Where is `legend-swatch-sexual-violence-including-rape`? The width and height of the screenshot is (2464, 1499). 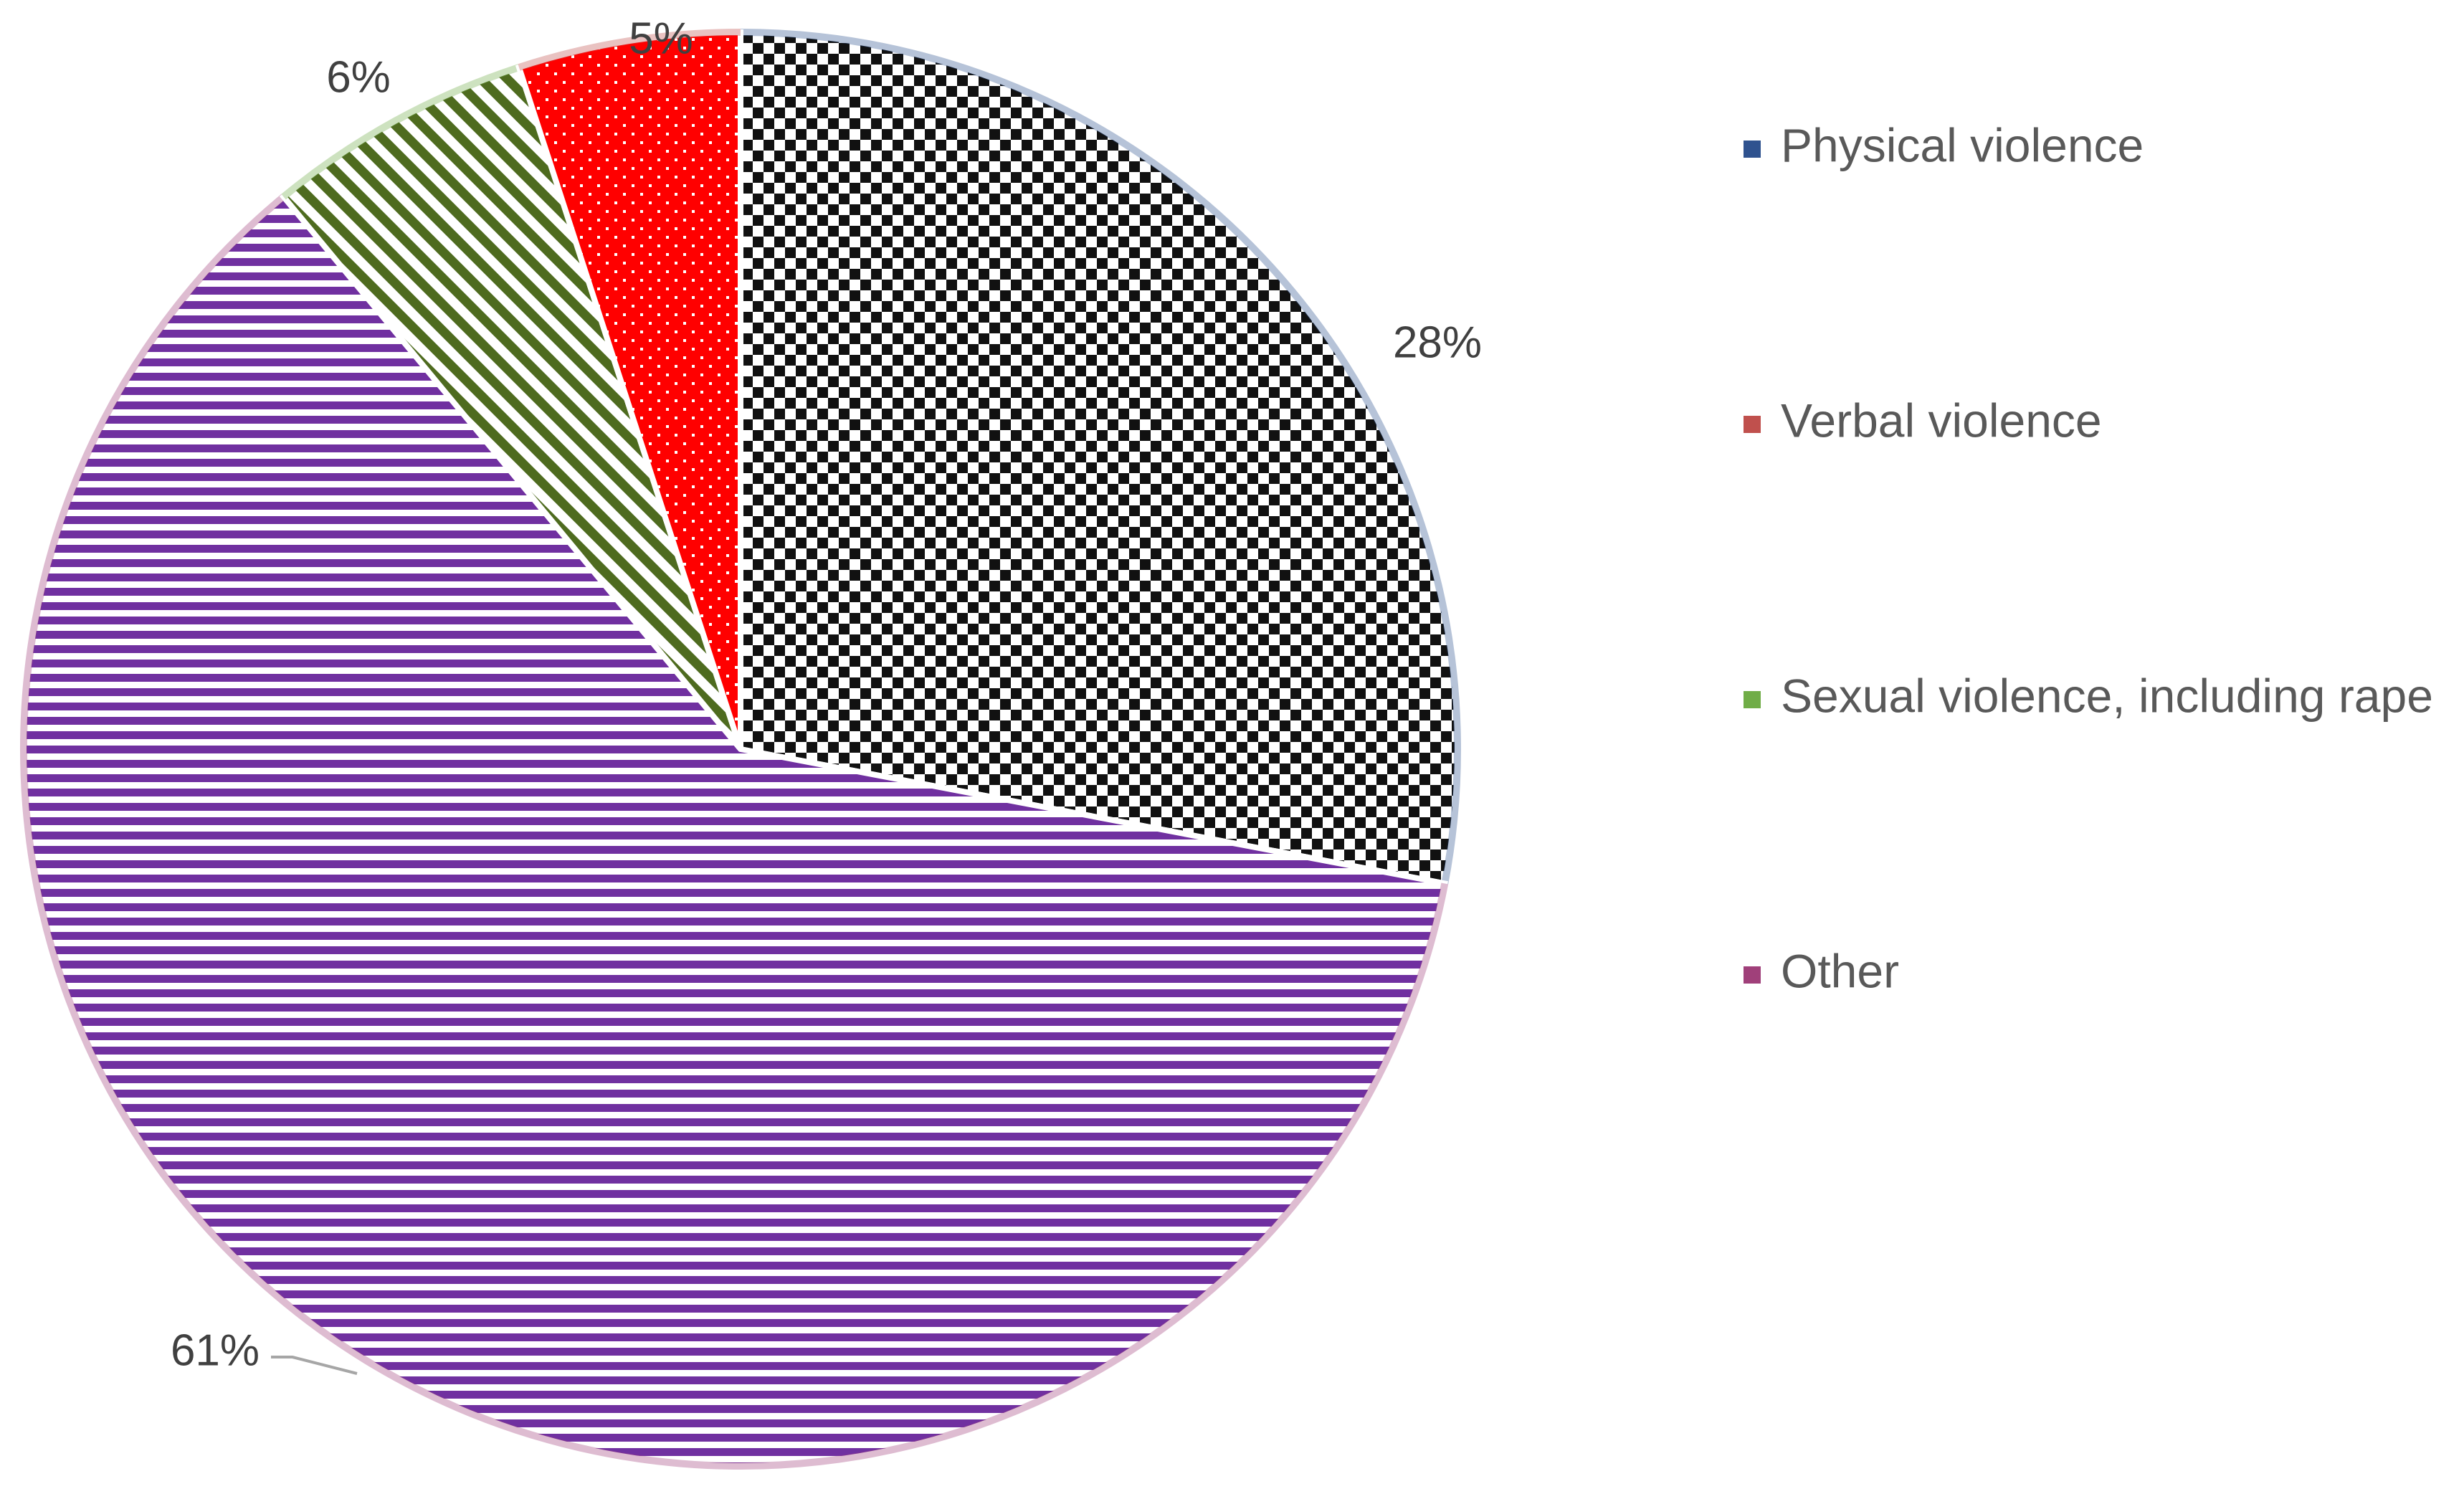
legend-swatch-sexual-violence-including-rape is located at coordinates (1752, 699).